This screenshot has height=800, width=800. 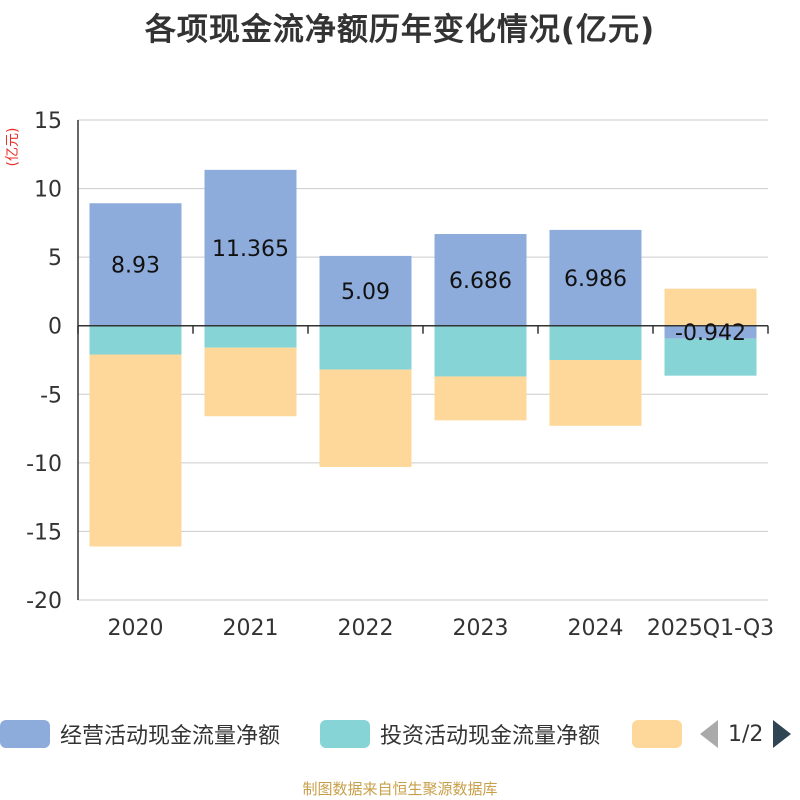 I want to click on data-label-operating: 6.686, so click(x=480, y=281).